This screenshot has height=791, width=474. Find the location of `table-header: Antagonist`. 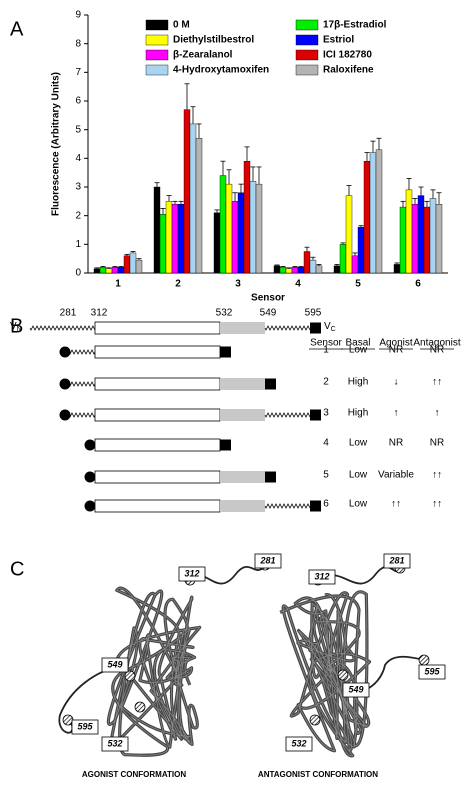

table-header: Antagonist is located at coordinates (436, 343).